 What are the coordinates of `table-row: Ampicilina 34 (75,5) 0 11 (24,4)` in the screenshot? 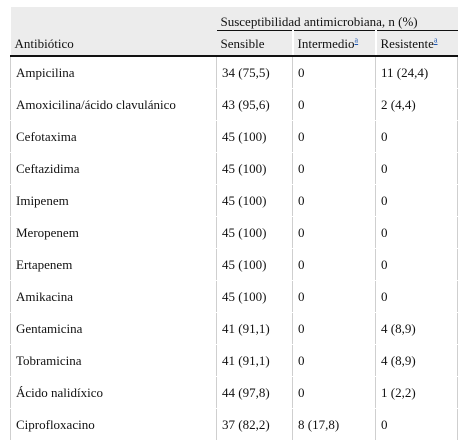 It's located at (234, 72).